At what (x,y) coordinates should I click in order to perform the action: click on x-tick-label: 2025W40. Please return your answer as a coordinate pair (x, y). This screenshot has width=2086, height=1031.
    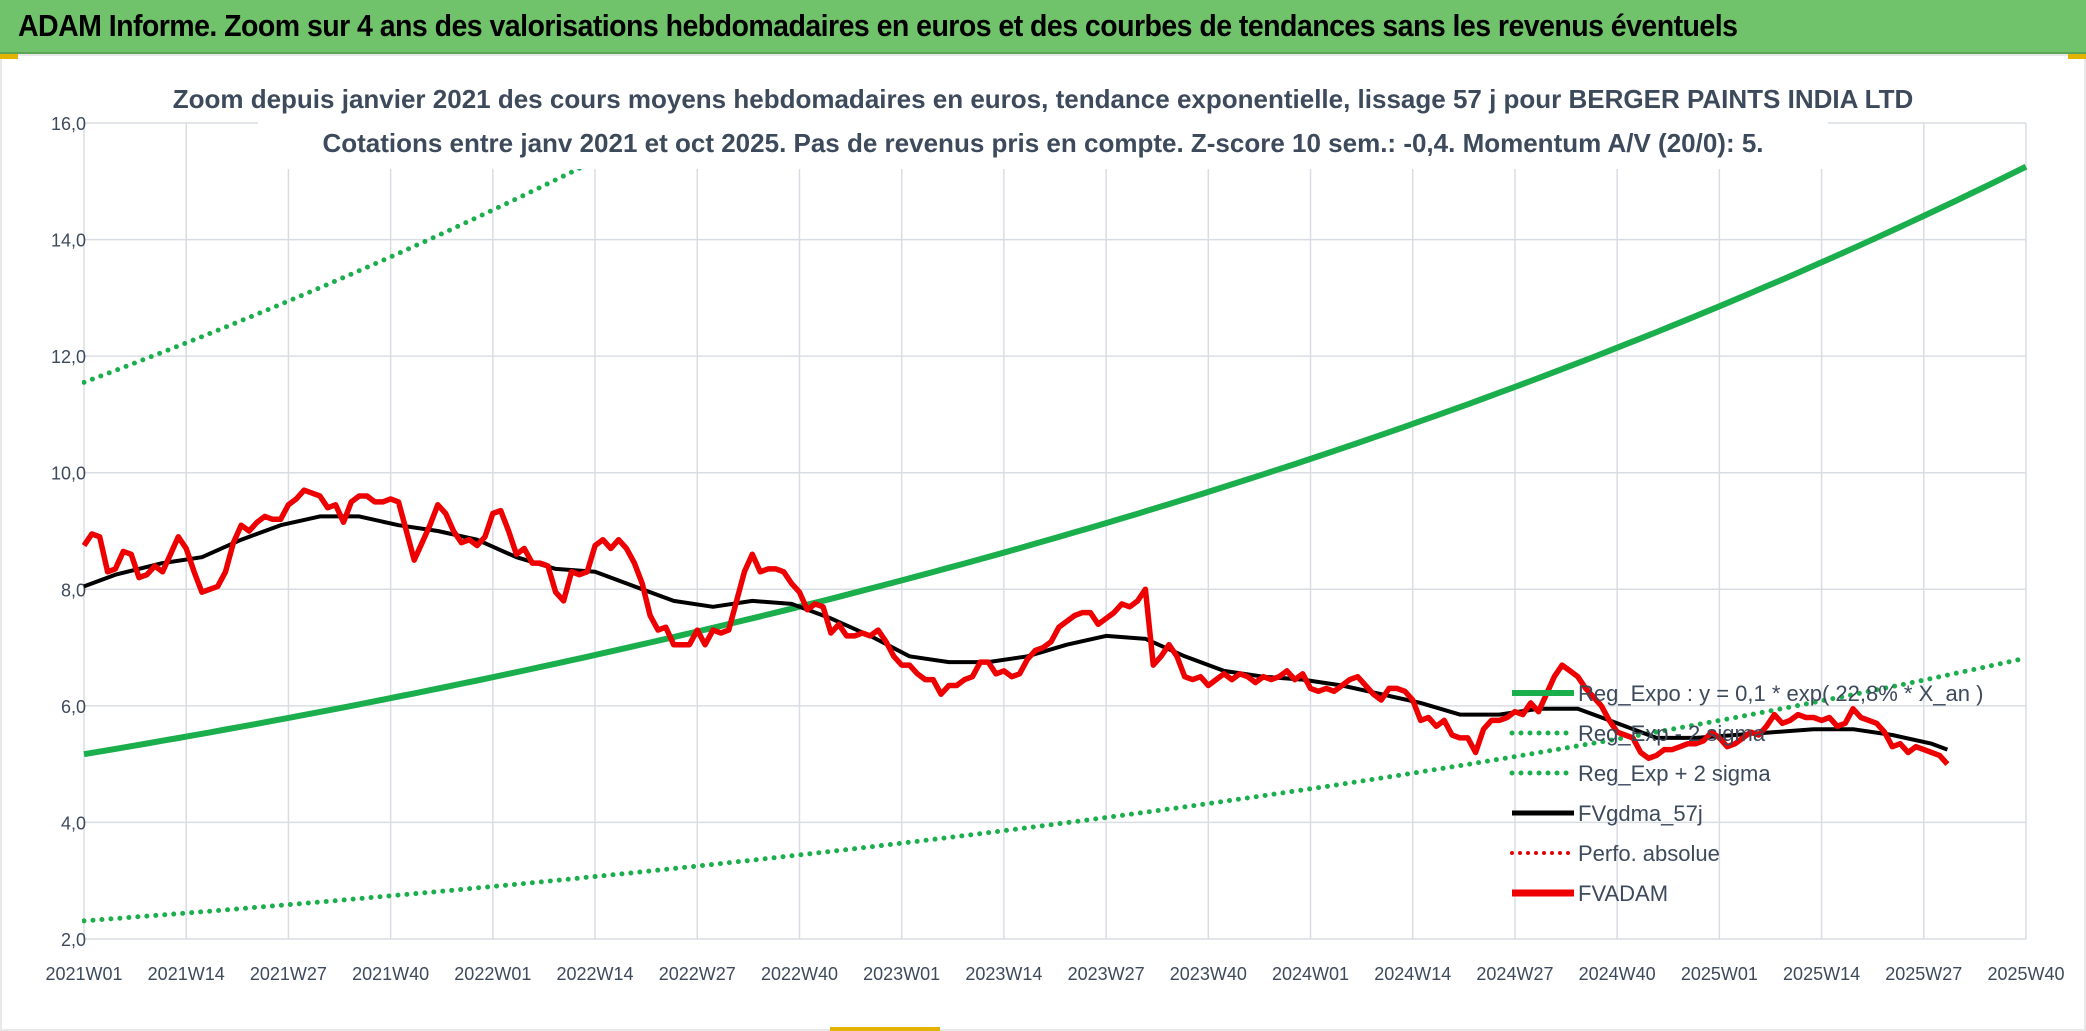
    Looking at the image, I should click on (2025, 974).